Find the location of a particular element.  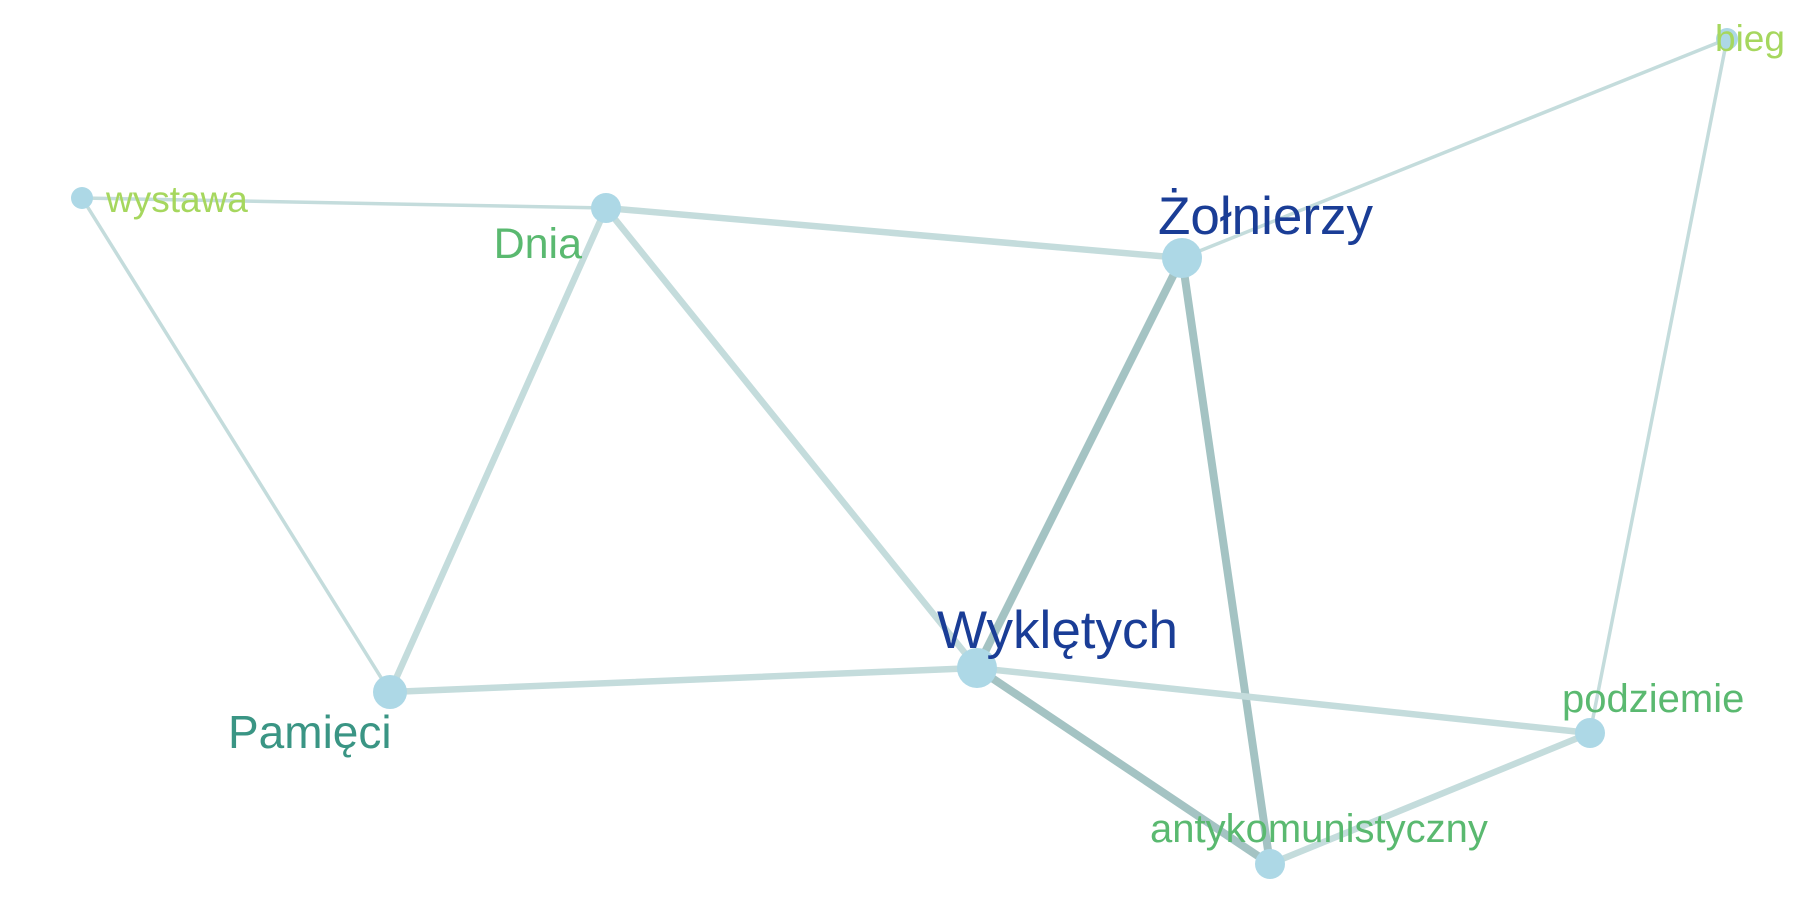

node-pamieci is located at coordinates (390, 692).